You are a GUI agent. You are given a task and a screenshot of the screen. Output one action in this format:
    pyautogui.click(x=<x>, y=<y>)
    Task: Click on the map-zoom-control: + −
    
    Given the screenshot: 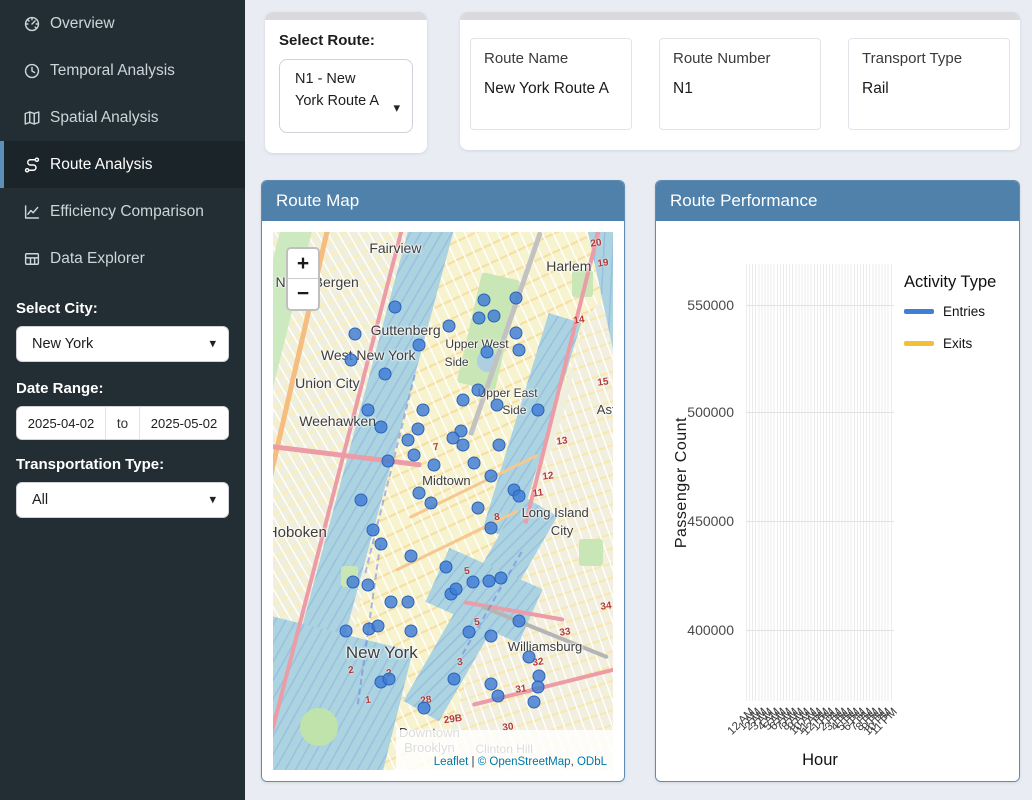 What is the action you would take?
    pyautogui.click(x=303, y=279)
    